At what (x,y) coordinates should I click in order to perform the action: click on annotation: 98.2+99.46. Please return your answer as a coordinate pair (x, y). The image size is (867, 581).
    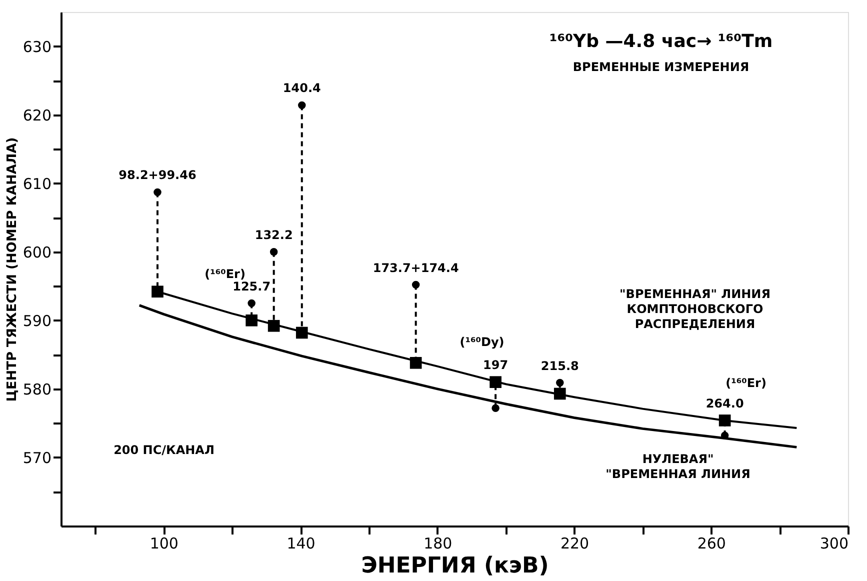
    Looking at the image, I should click on (157, 175).